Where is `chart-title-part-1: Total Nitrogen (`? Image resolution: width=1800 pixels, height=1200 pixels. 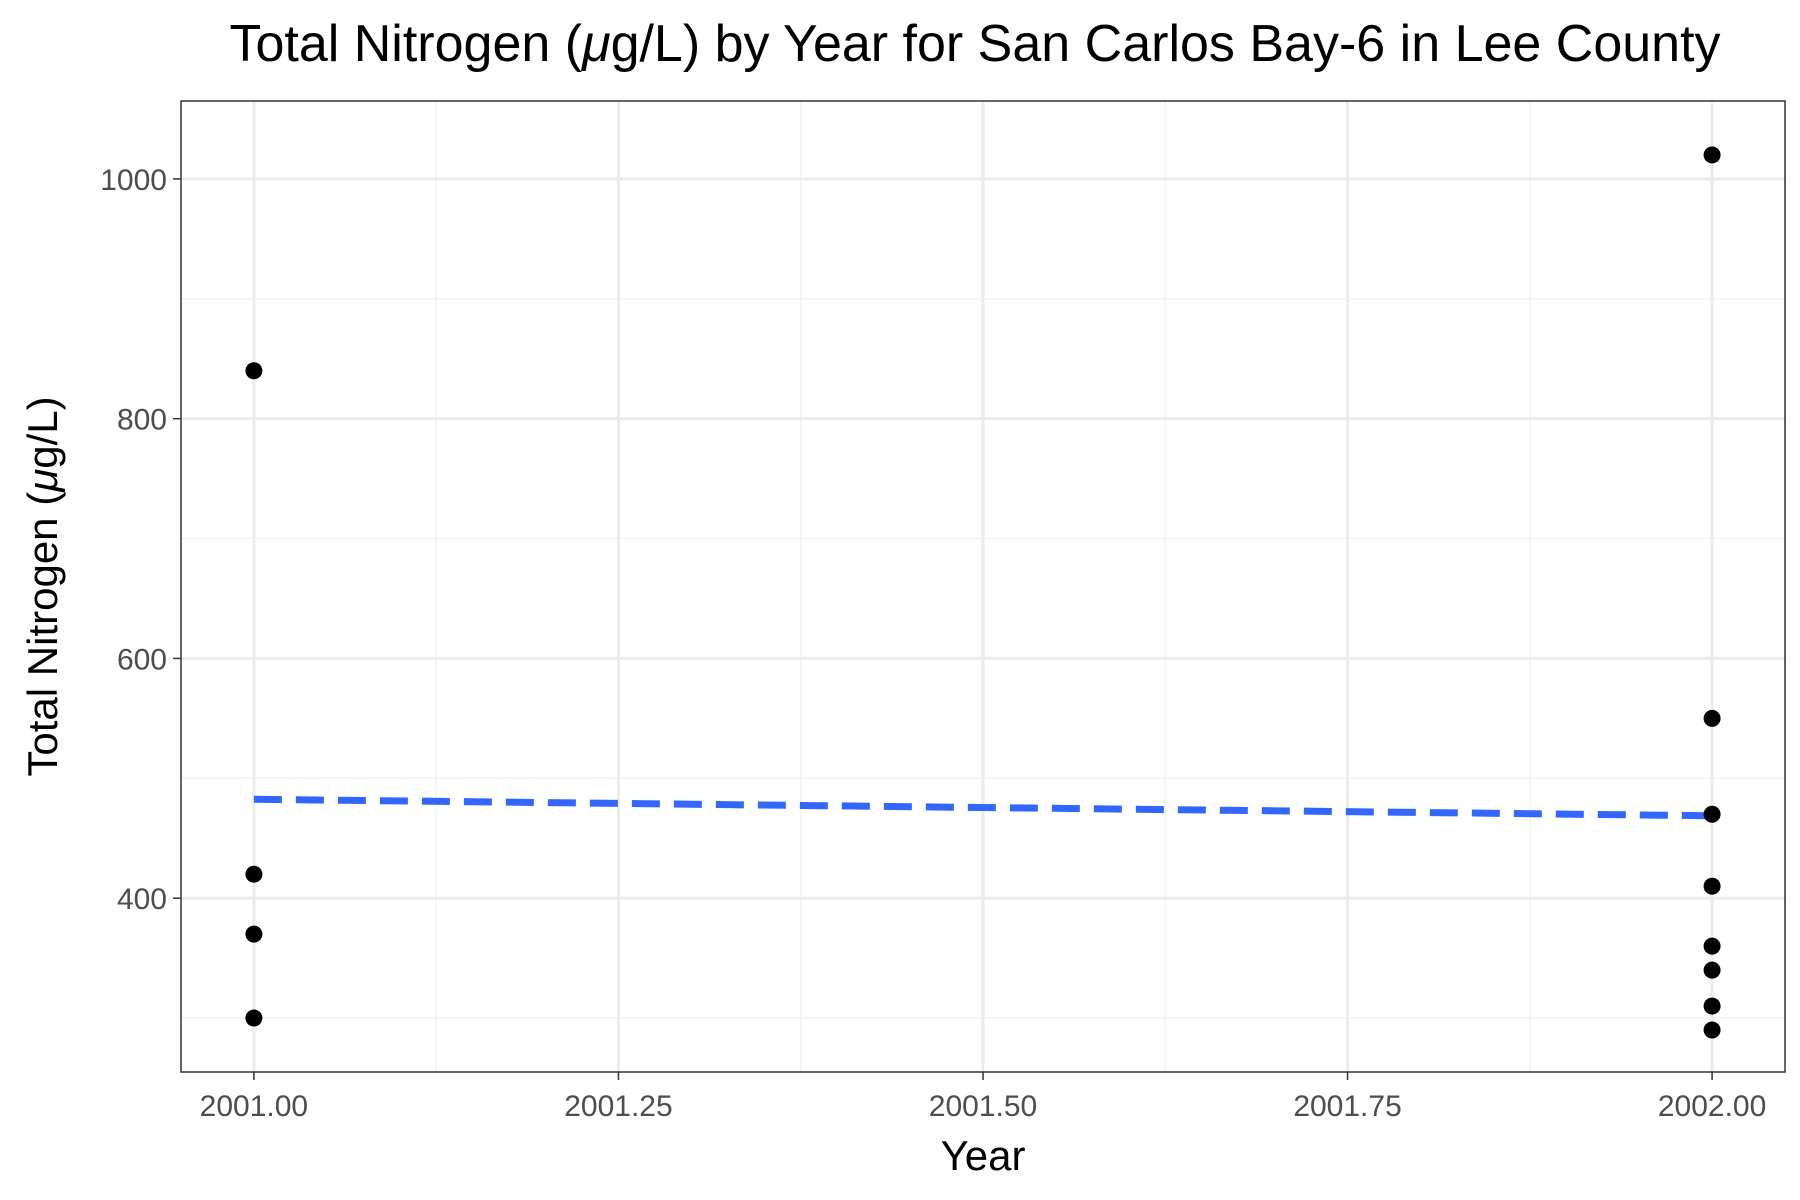 chart-title-part-1: Total Nitrogen ( is located at coordinates (406, 44).